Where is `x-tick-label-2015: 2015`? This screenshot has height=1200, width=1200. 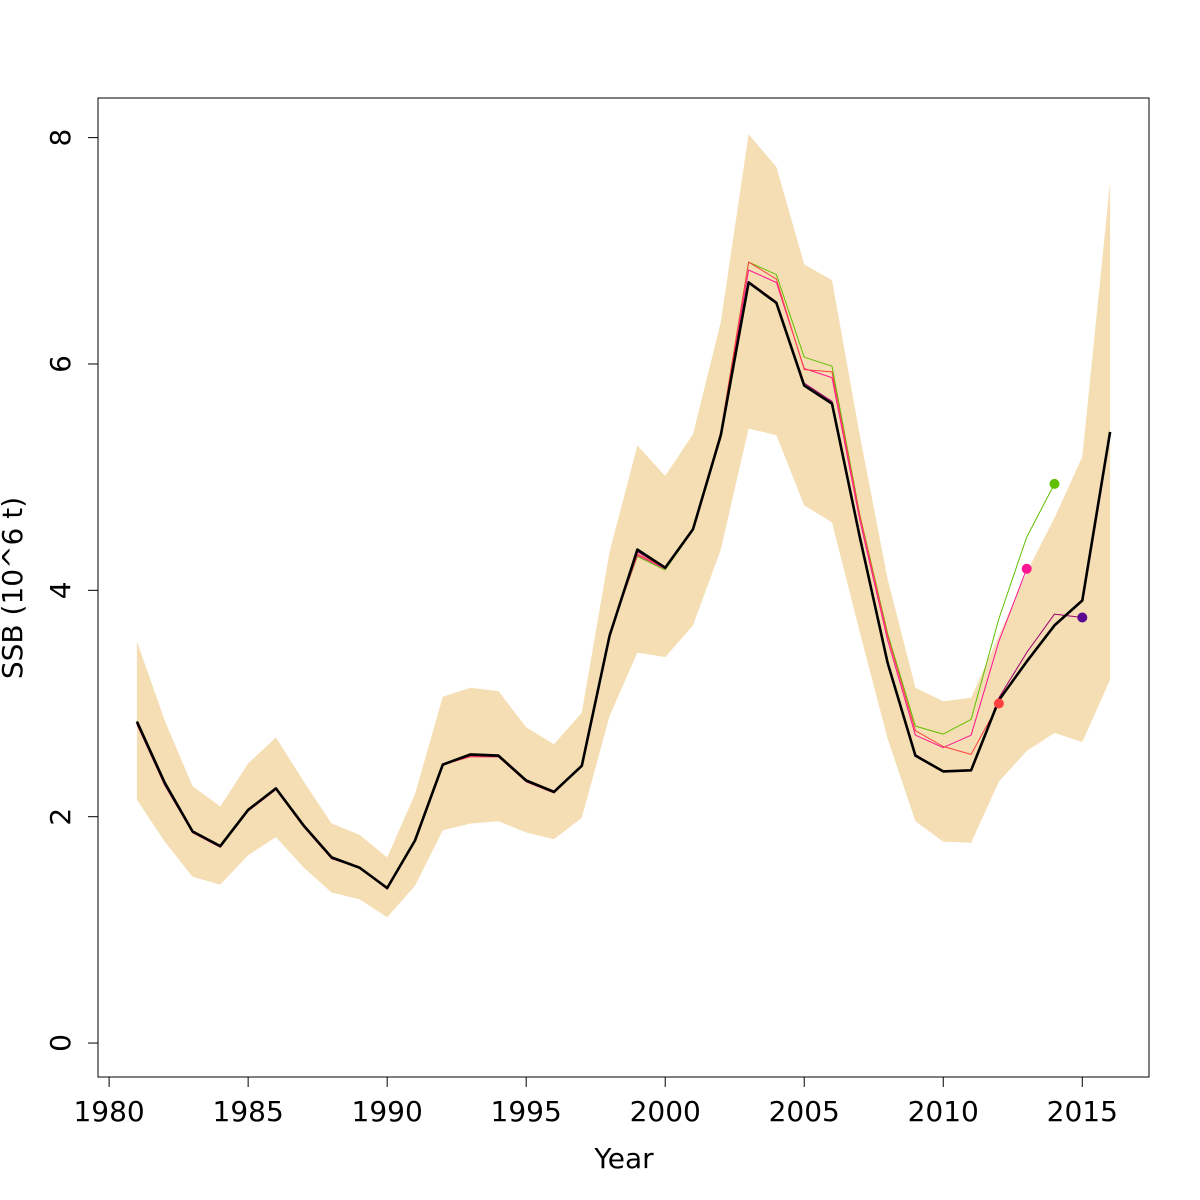
x-tick-label-2015: 2015 is located at coordinates (1082, 1111).